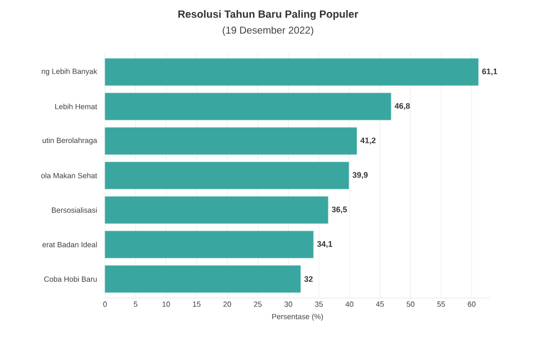 The image size is (537, 360). What do you see at coordinates (308, 279) in the screenshot?
I see `data-label: 32` at bounding box center [308, 279].